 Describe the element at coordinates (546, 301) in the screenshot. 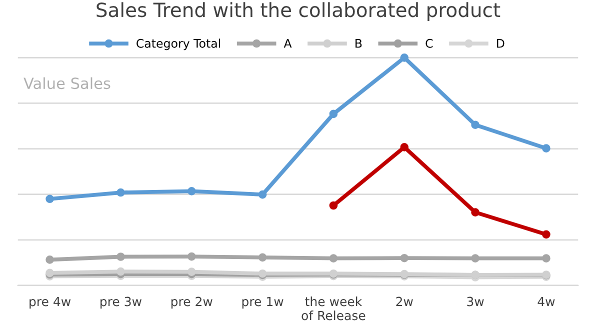

I see `x-tick-label: 4w` at that location.